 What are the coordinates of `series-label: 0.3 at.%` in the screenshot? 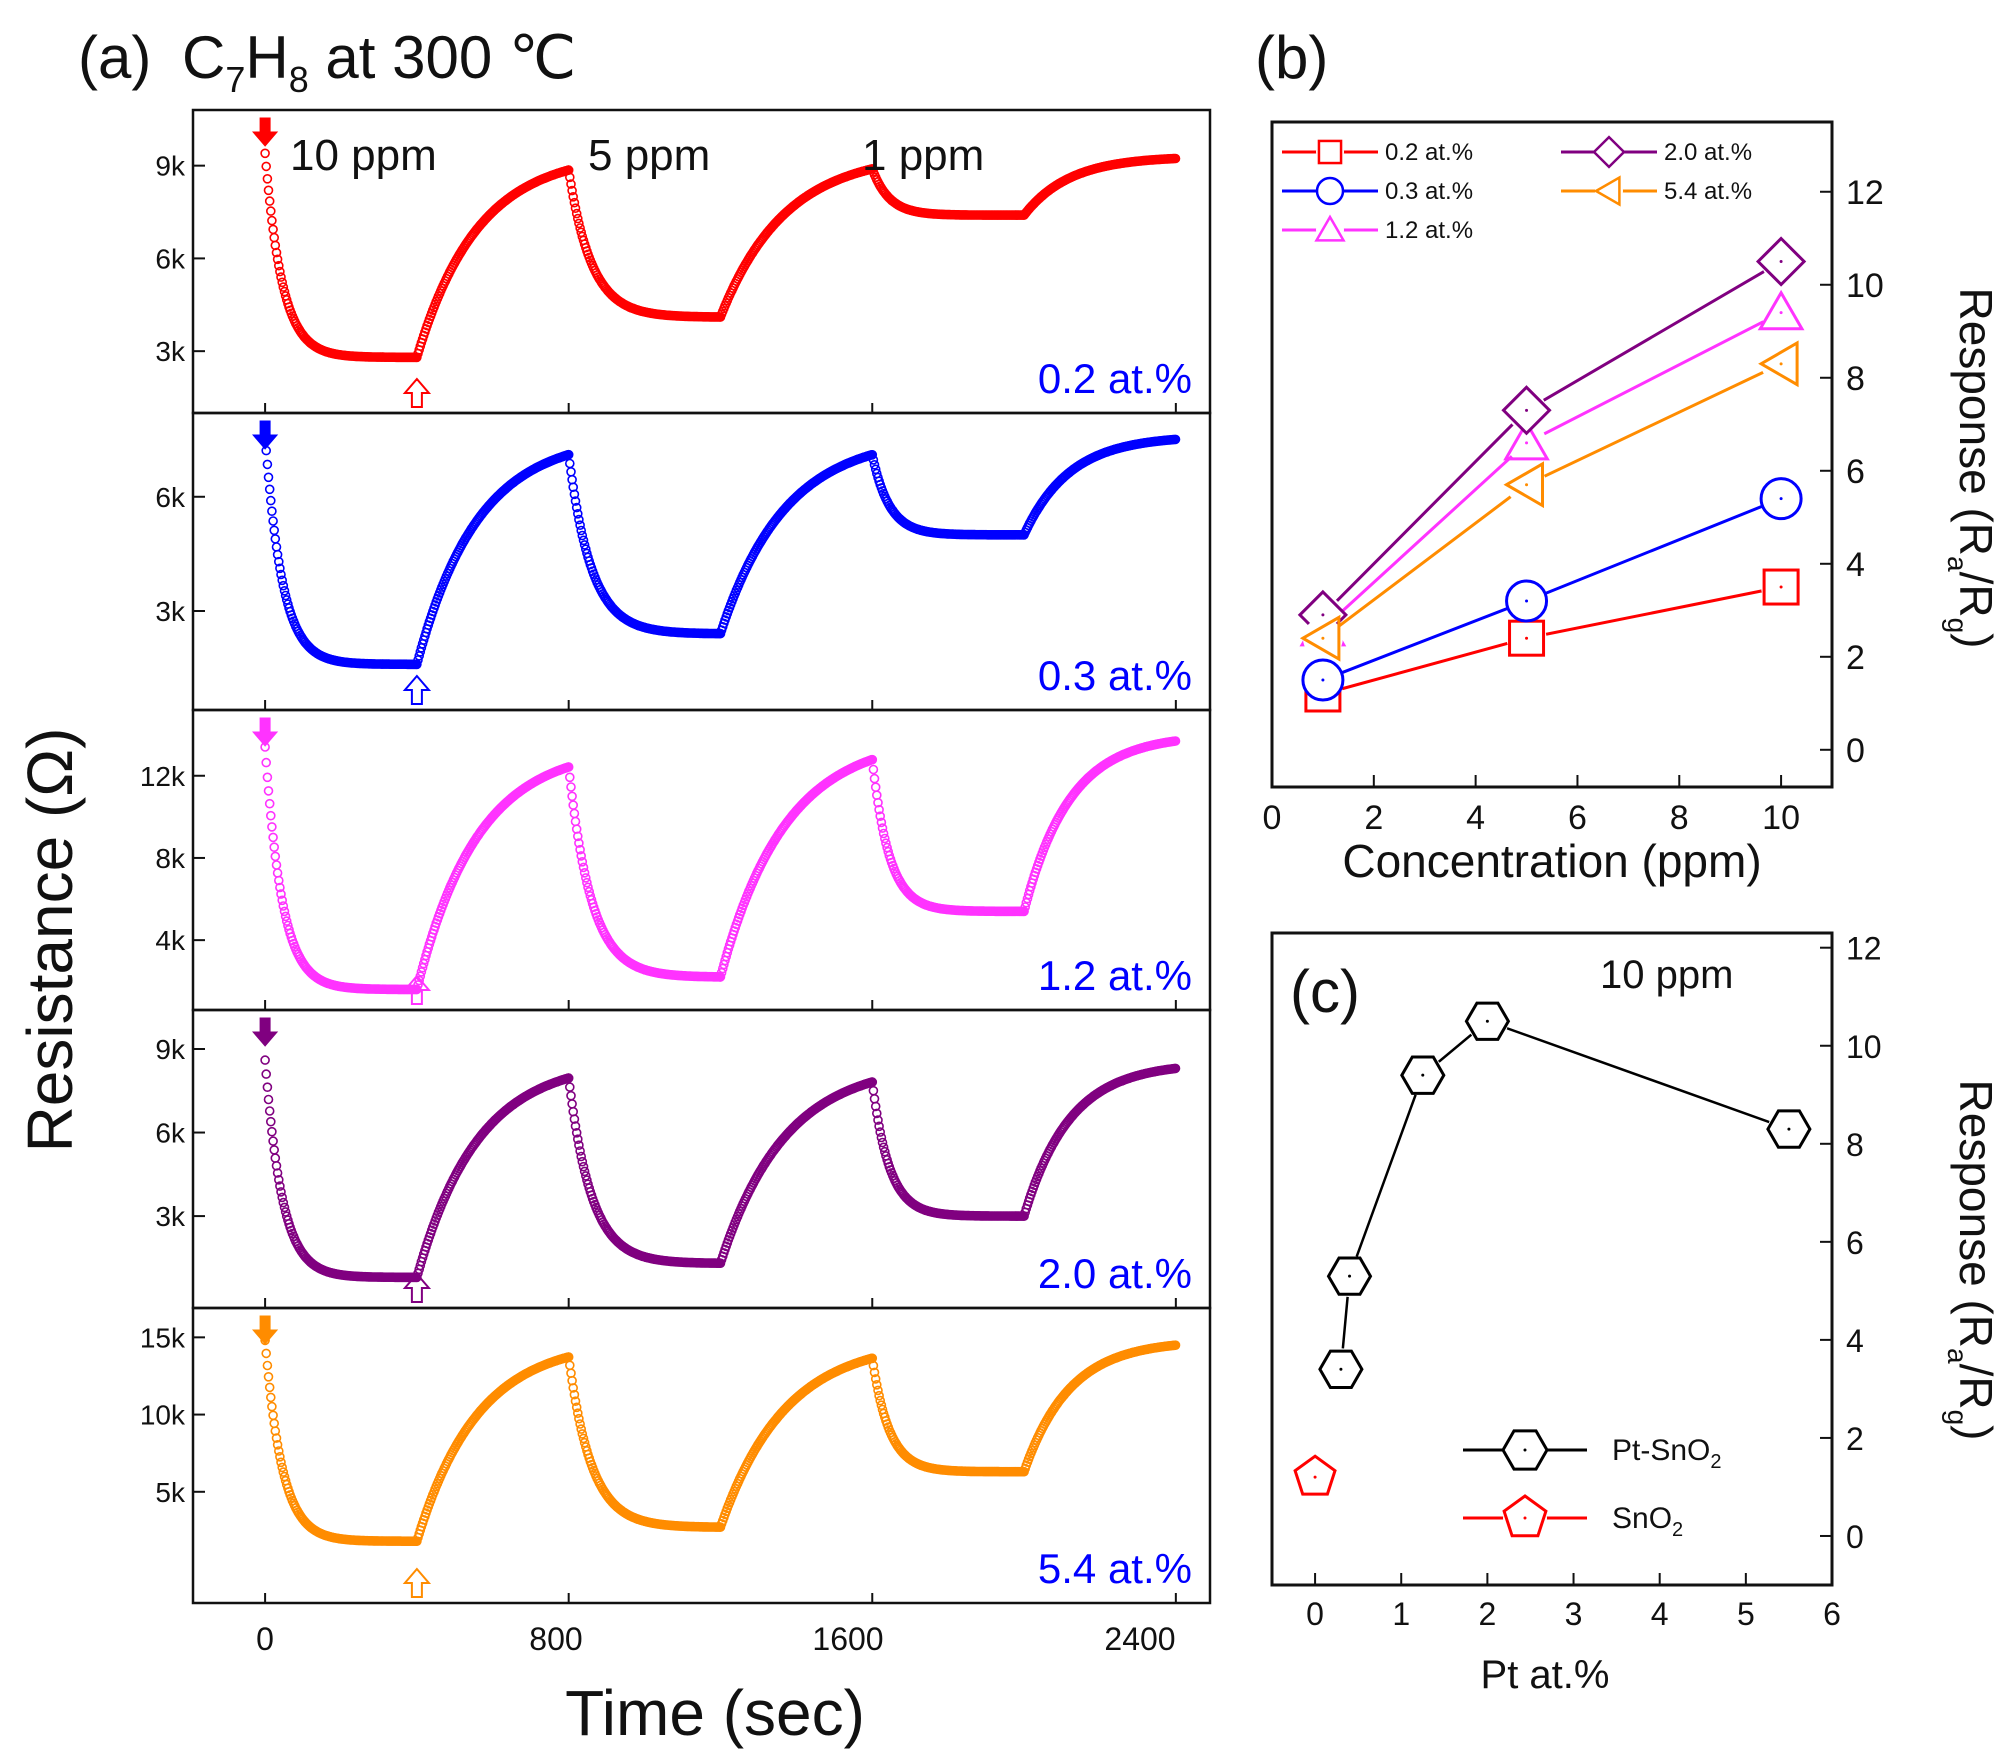 It's located at (1115, 675).